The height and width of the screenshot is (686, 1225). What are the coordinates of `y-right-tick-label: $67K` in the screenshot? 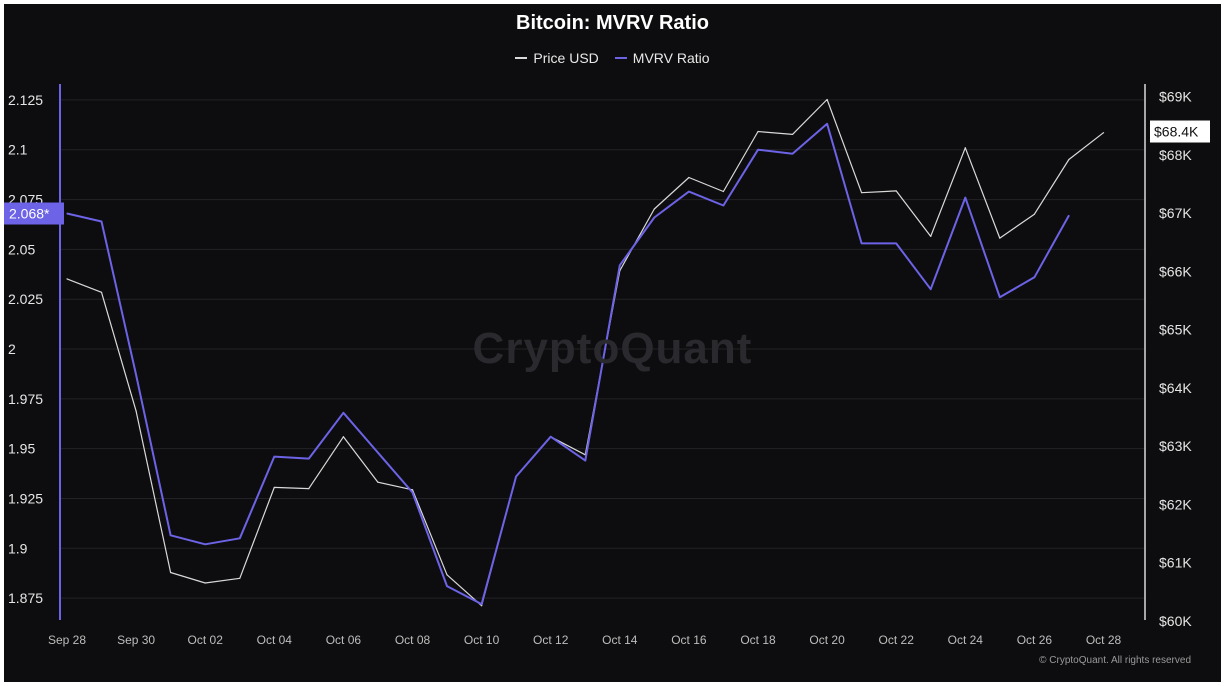 It's located at (1175, 213).